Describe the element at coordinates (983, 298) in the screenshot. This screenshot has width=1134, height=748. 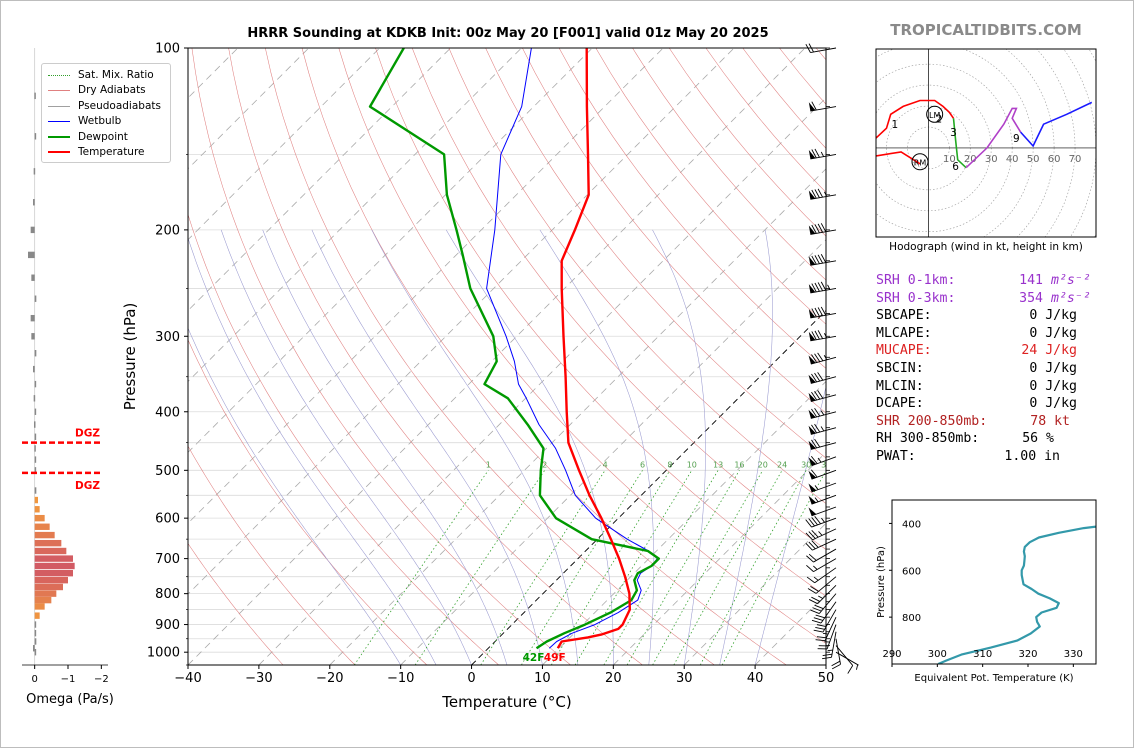
I see `param-srh-3km: SRH 0-3km: 354 m²s⁻²` at that location.